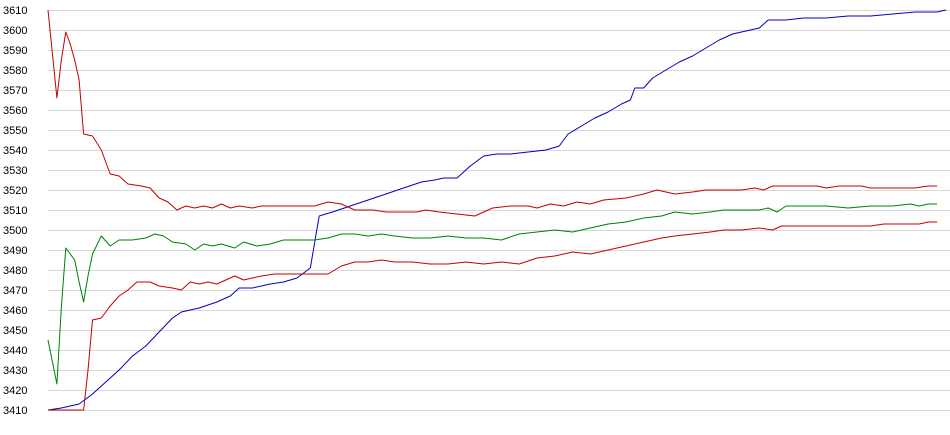 The width and height of the screenshot is (950, 435). I want to click on y-tick-label: 3500, so click(15, 231).